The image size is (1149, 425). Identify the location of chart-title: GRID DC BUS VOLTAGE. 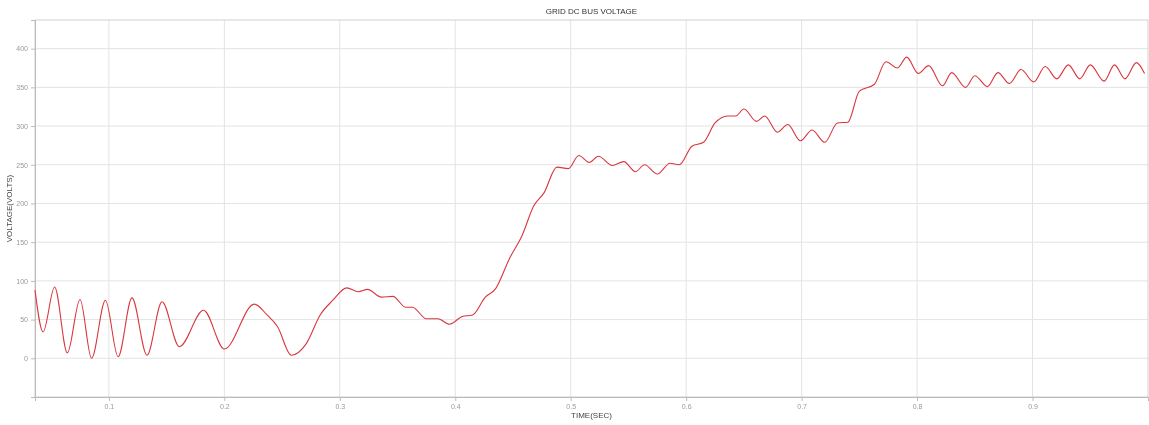
(591, 11).